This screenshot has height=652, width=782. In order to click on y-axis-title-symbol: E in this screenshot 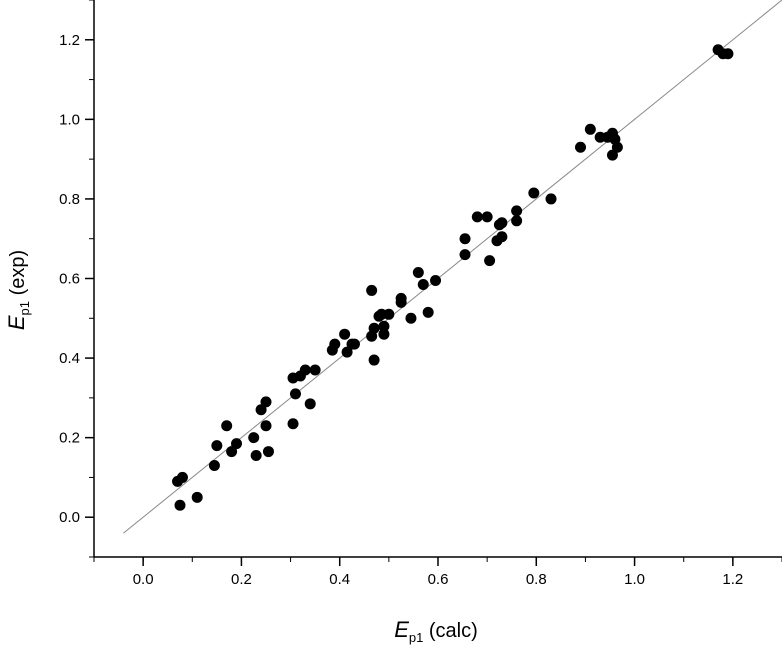, I will do `click(16, 322)`.